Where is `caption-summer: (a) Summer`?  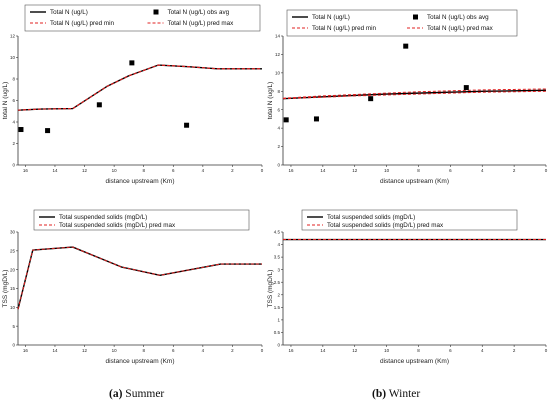 caption-summer: (a) Summer is located at coordinates (136, 394).